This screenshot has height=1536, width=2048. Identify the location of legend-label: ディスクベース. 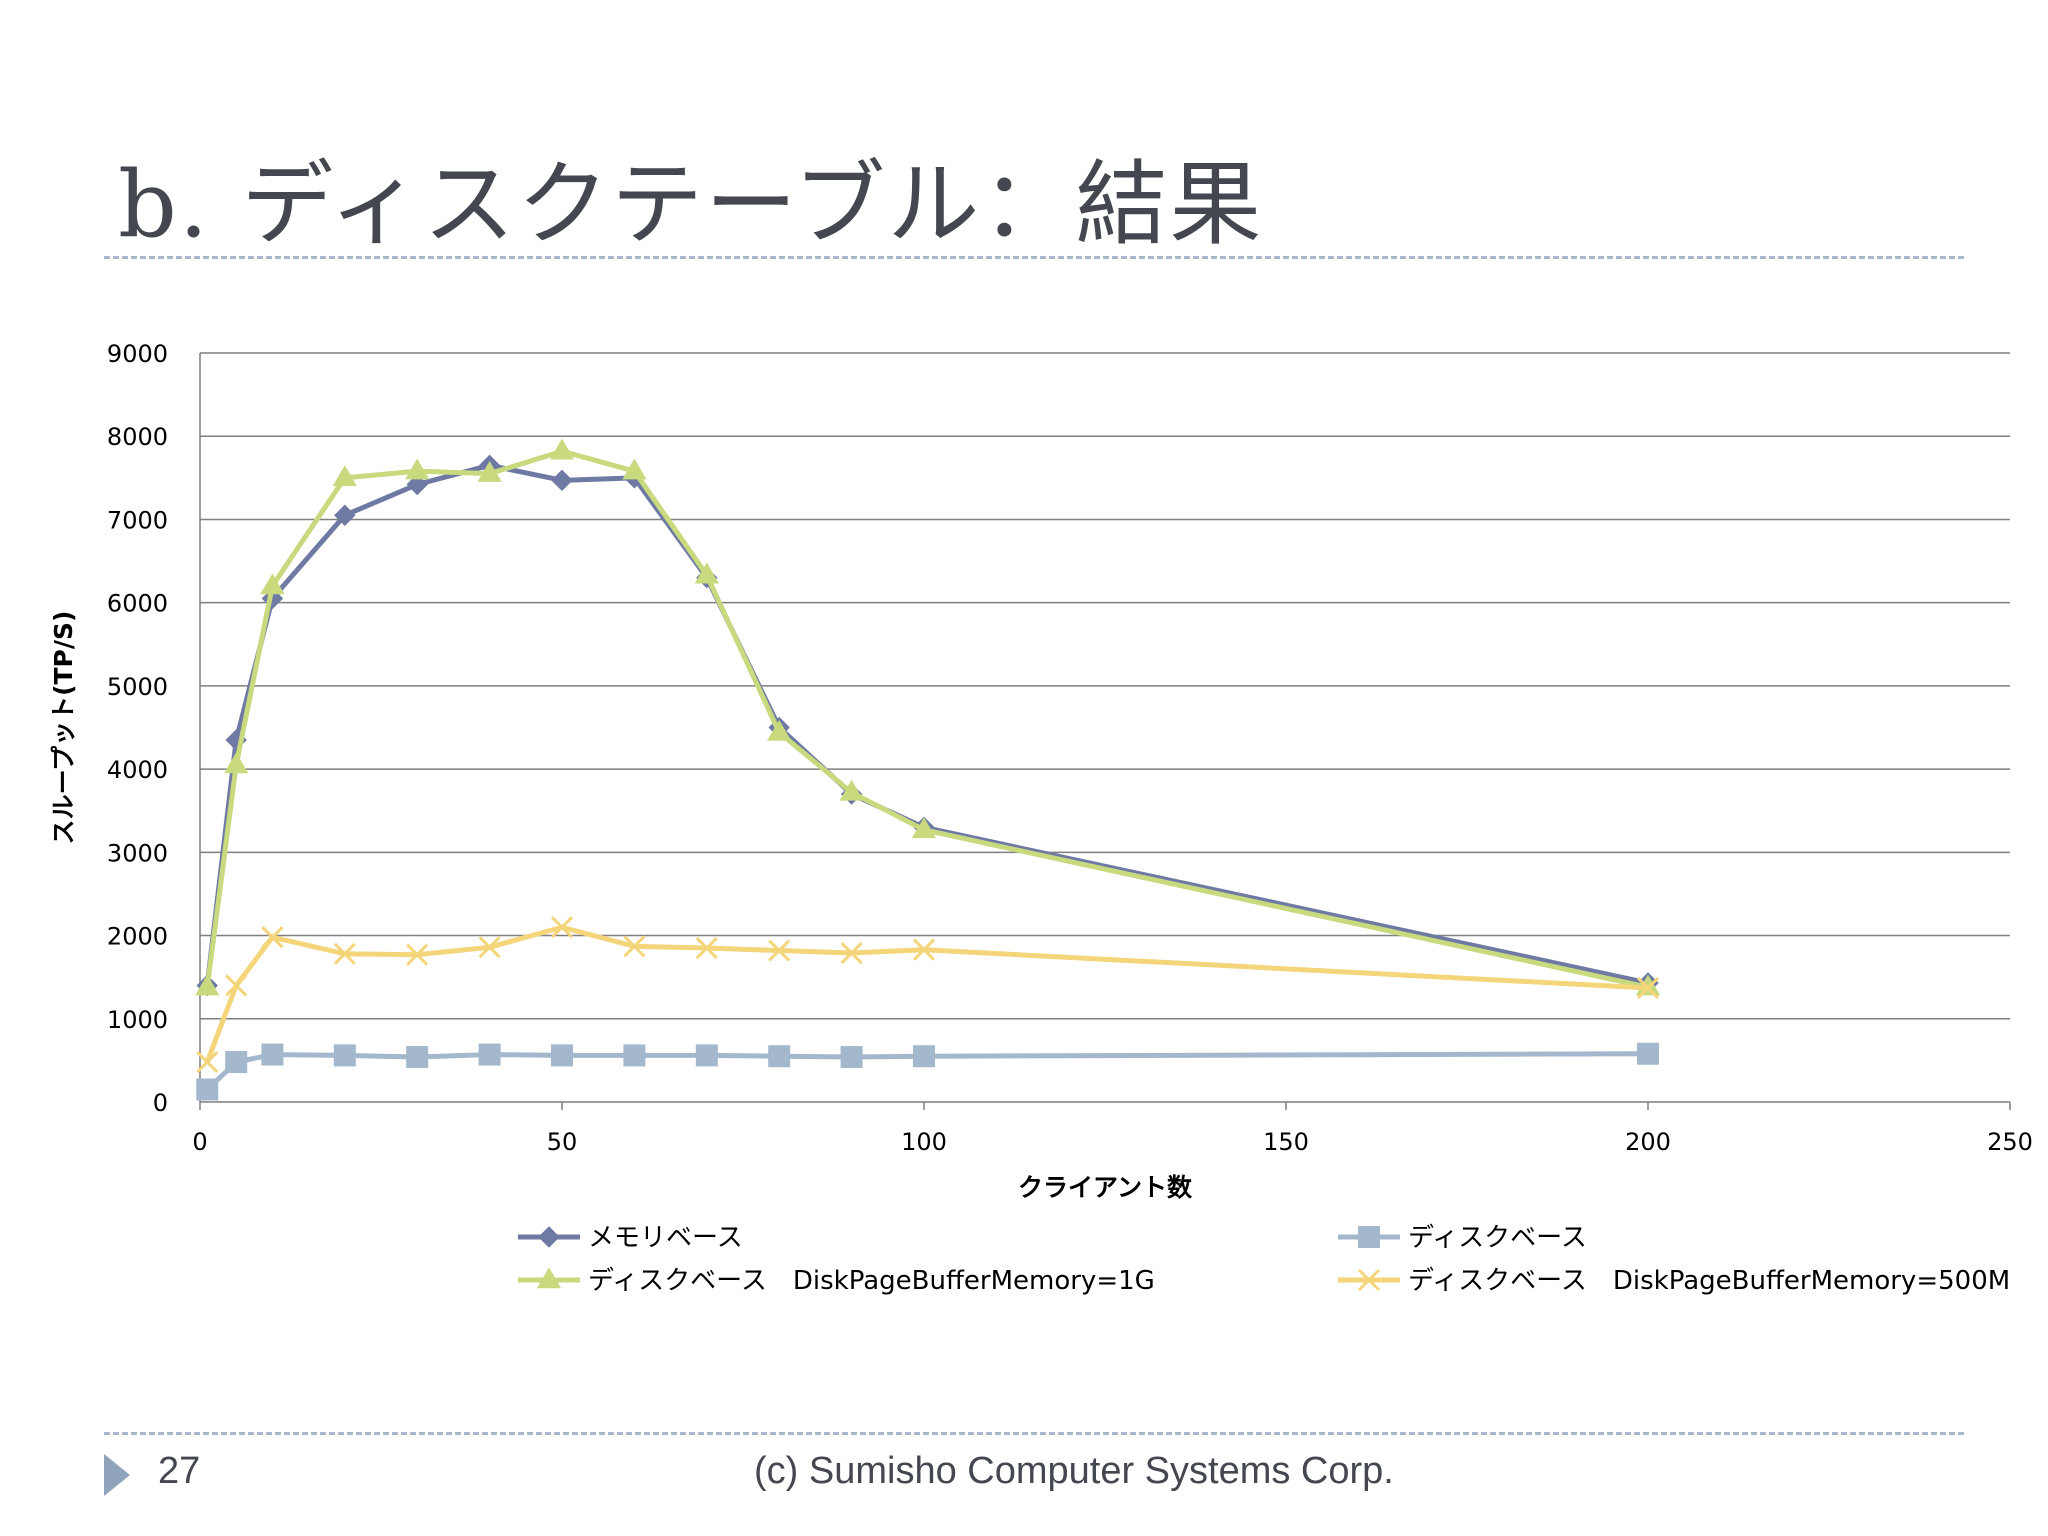
(1497, 1238).